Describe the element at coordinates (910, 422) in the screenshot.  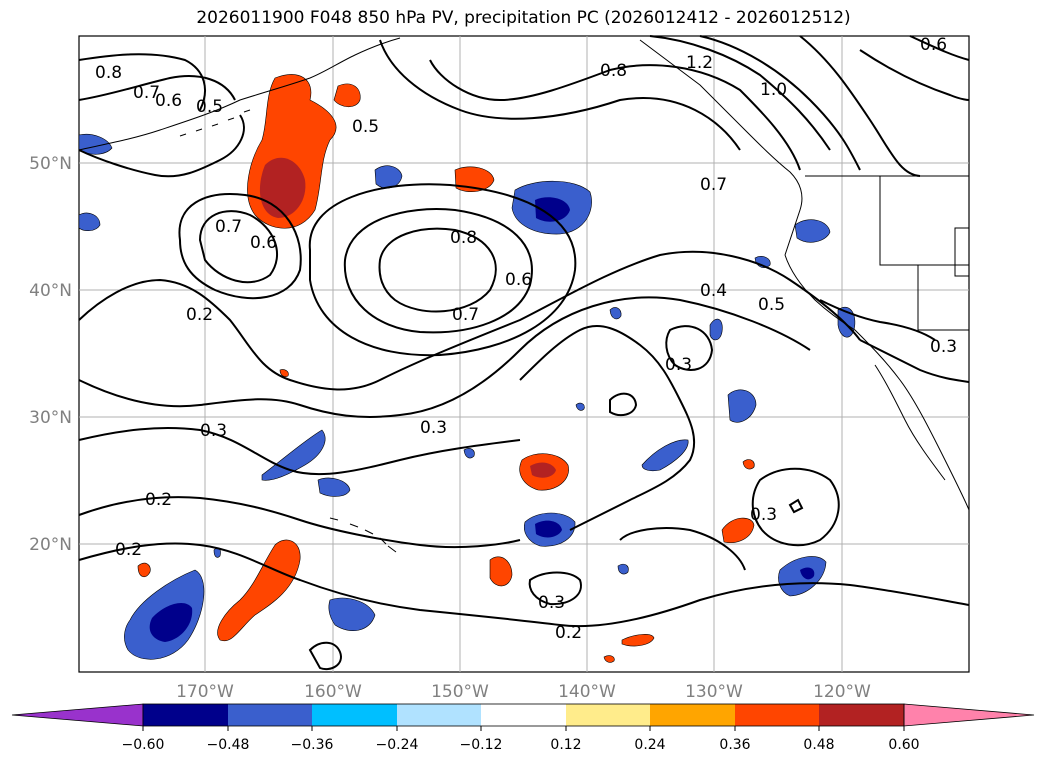
I see `baja-coast` at that location.